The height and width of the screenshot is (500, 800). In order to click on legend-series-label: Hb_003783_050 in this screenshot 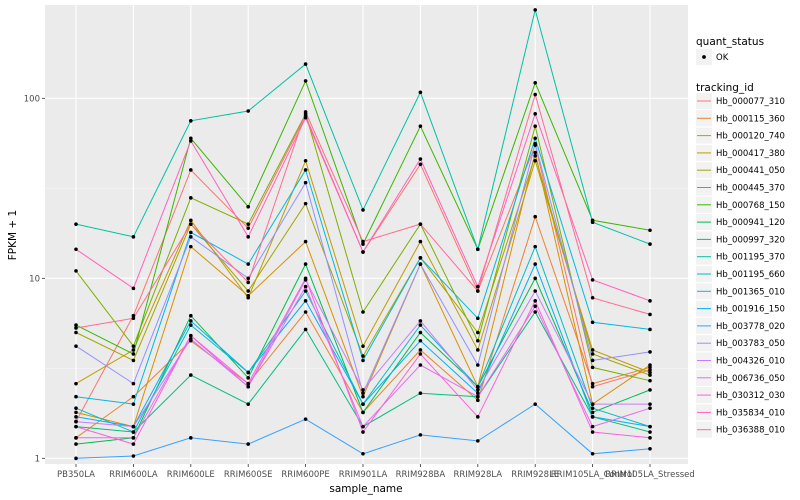, I will do `click(750, 344)`.